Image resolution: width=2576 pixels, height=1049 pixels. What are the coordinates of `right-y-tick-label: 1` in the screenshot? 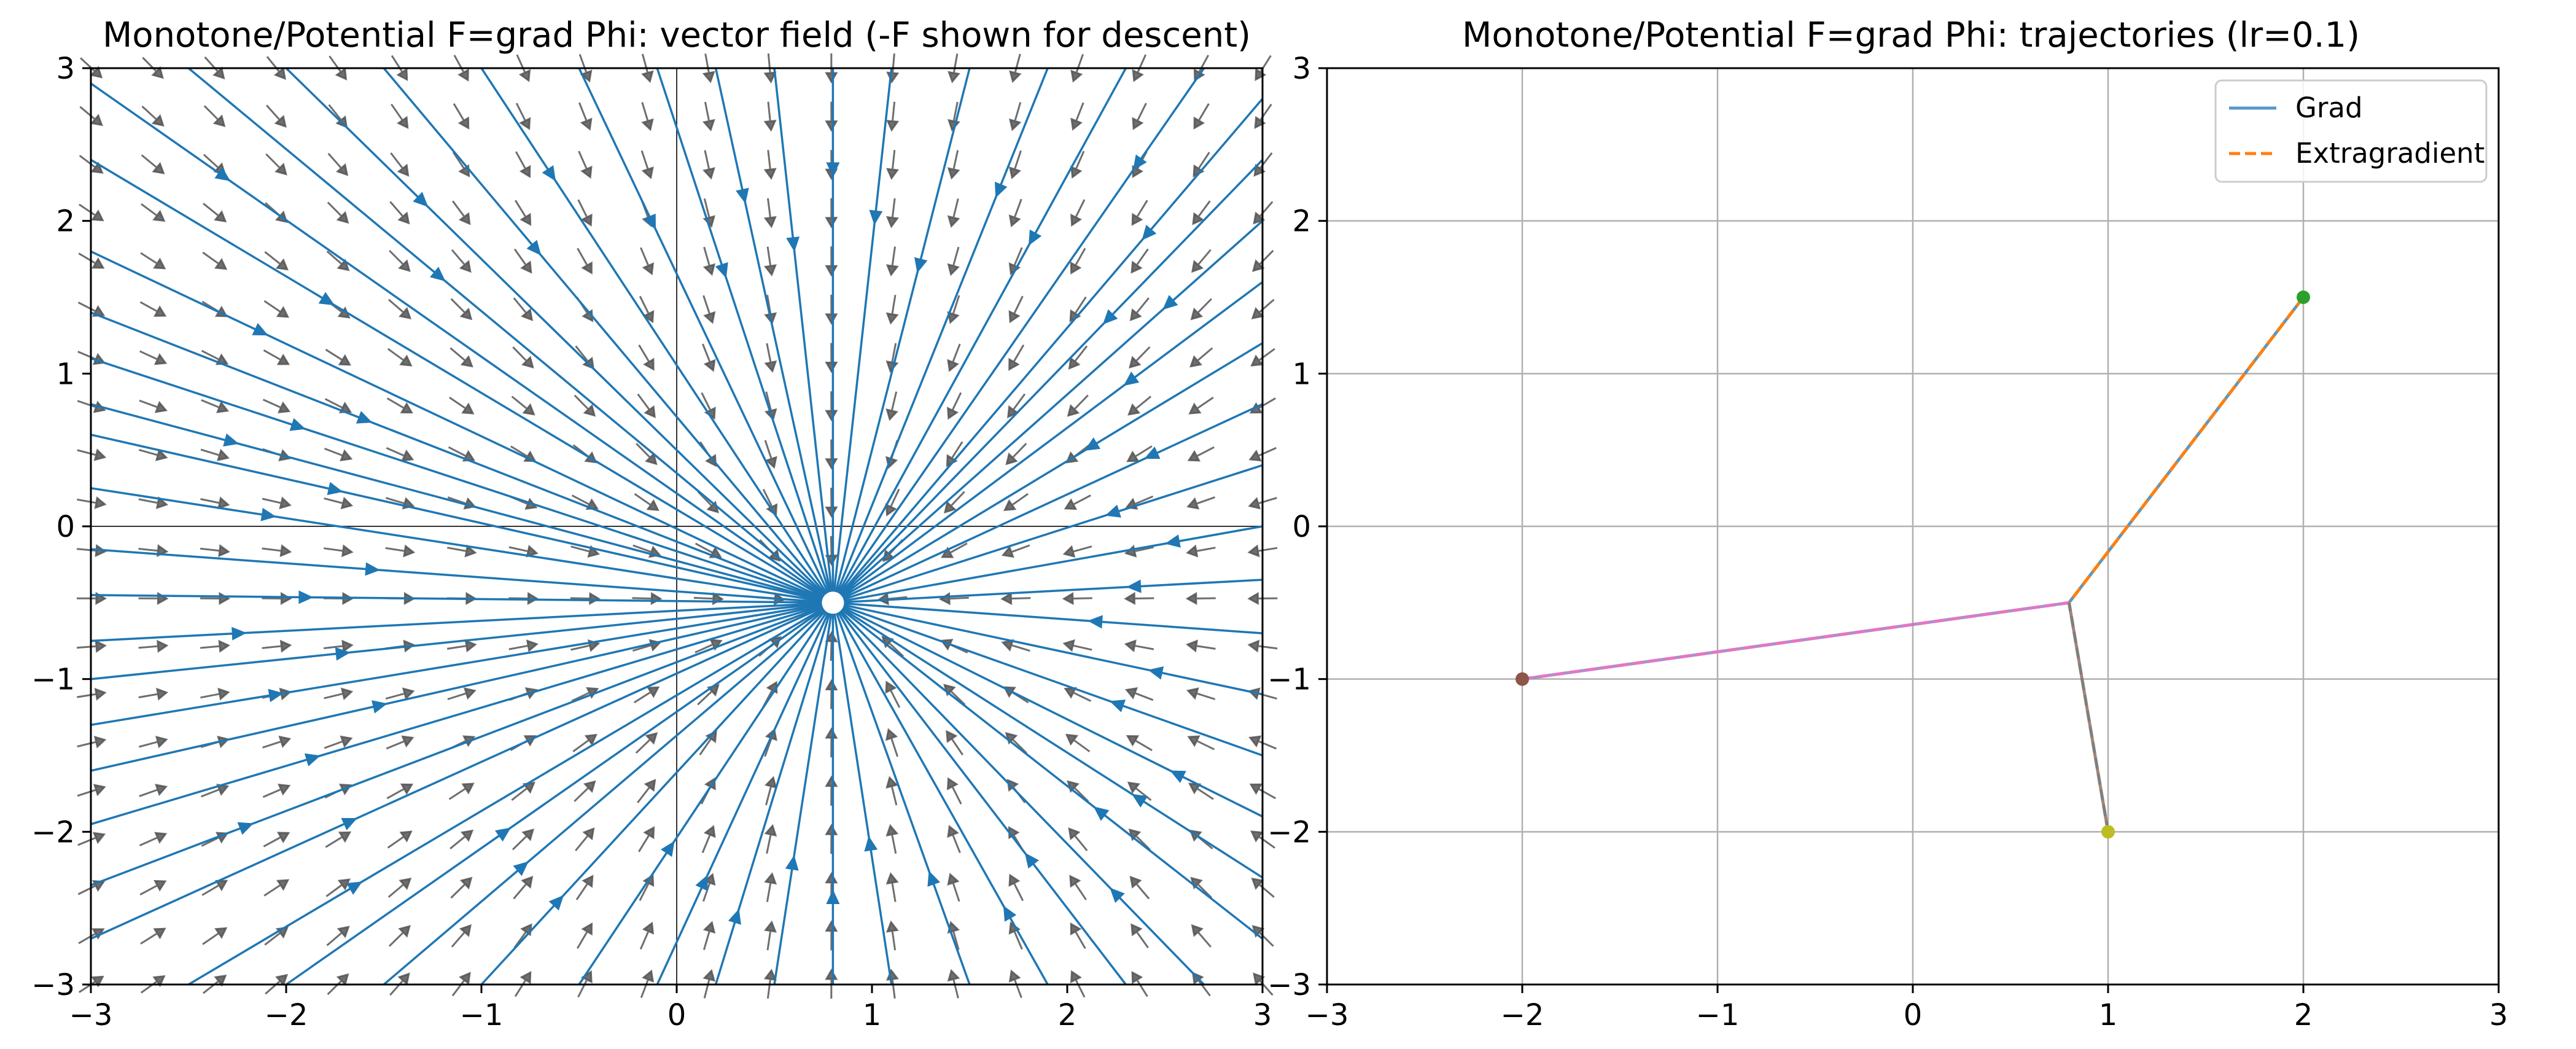 It's located at (1301, 374).